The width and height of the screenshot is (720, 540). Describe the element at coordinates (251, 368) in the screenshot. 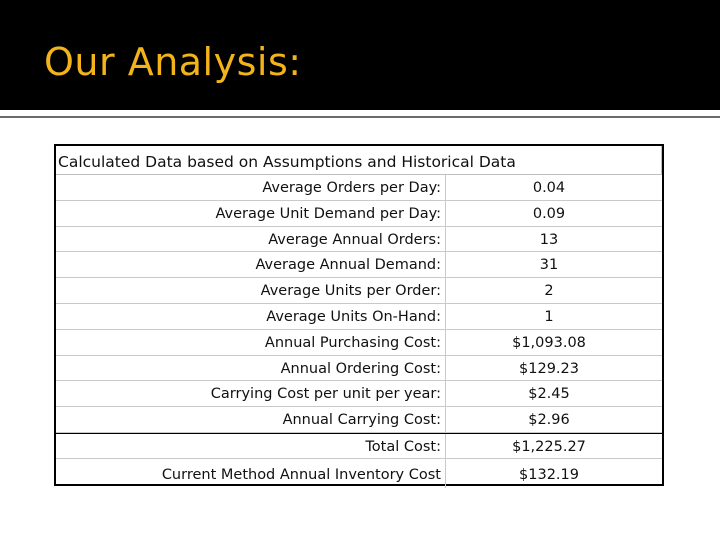

I see `row-label: Annual Ordering Cost:` at that location.